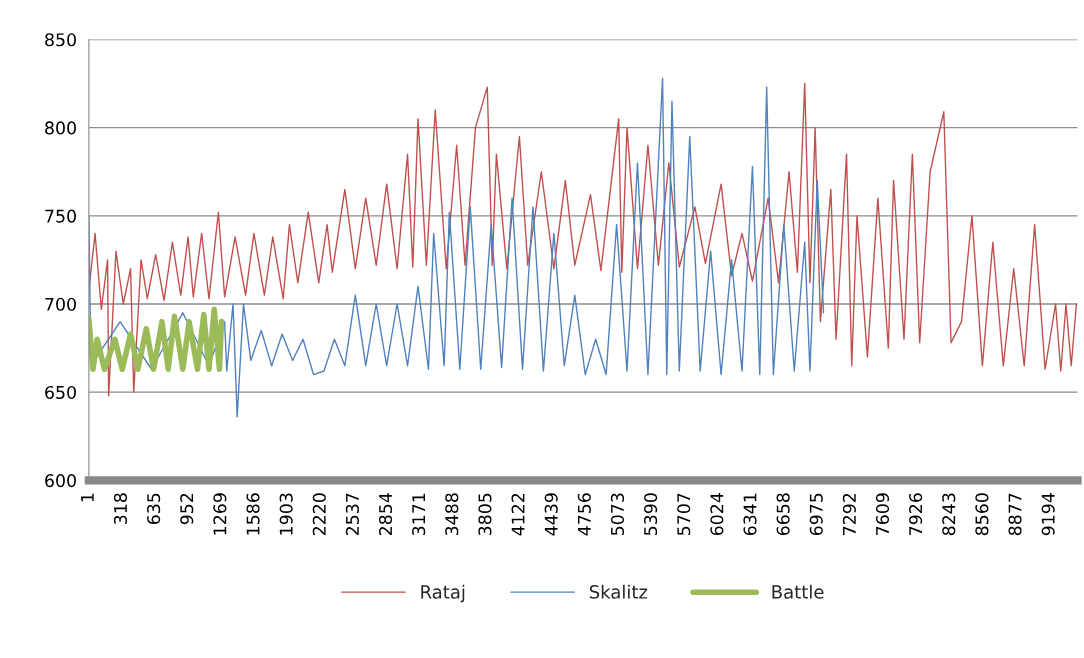 The image size is (1084, 658). I want to click on x-tick-label: 6658, so click(783, 514).